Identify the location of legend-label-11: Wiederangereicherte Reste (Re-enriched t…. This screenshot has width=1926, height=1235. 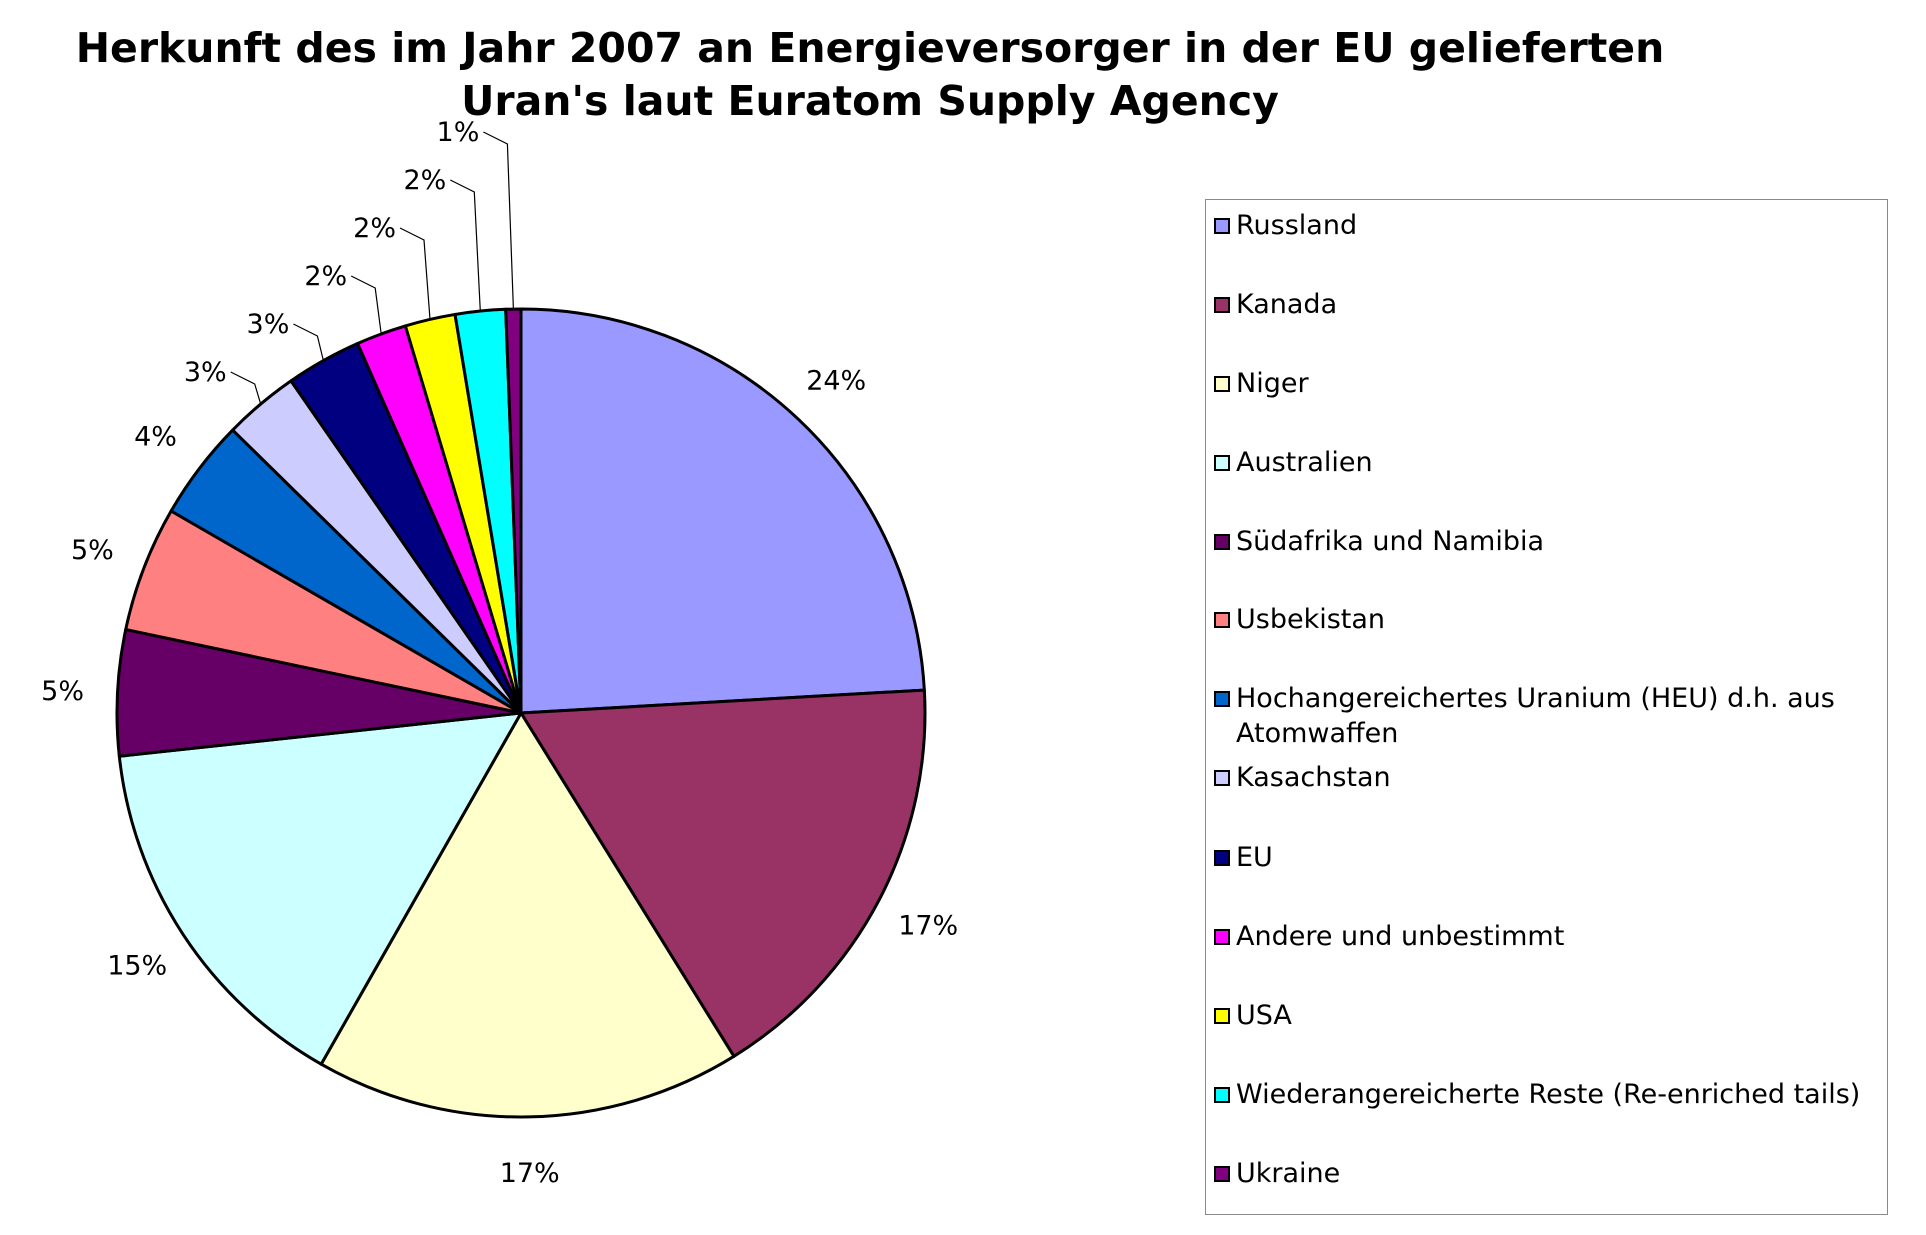
(1548, 1094).